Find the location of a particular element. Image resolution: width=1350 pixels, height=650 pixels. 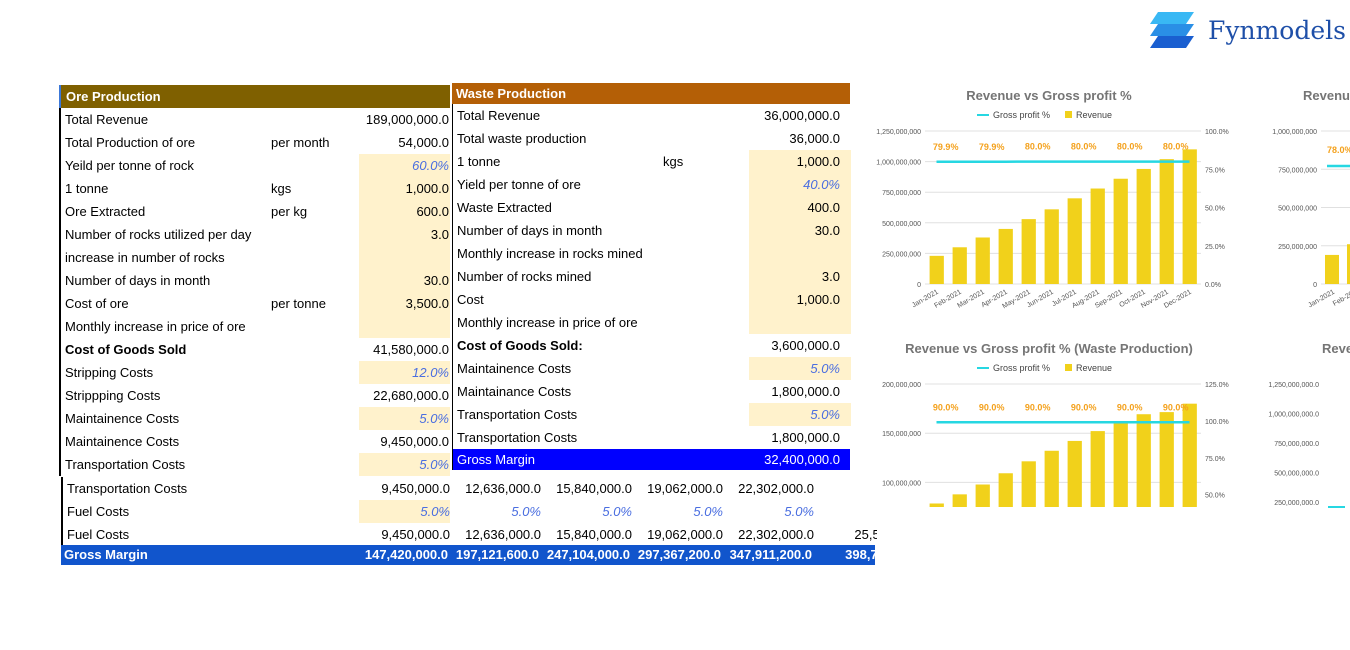

spreadsheet-row: Cost of ore per tonne 3,500.0 is located at coordinates (254, 303).